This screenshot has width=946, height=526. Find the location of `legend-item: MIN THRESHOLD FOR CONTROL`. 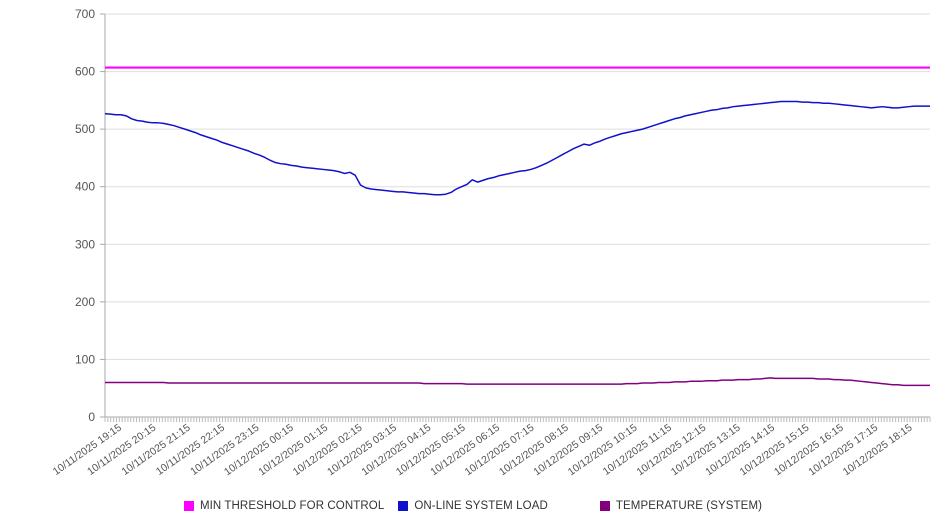

legend-item: MIN THRESHOLD FOR CONTROL is located at coordinates (284, 506).